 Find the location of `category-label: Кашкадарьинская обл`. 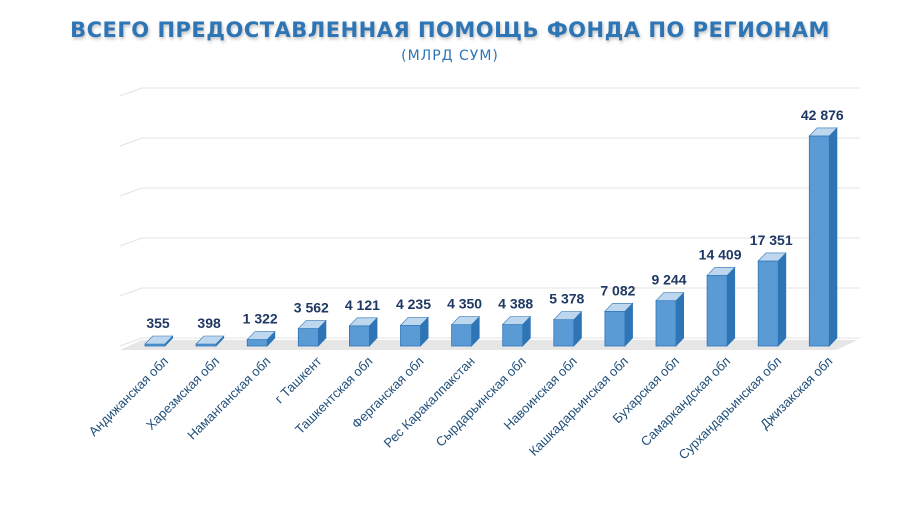

category-label: Кашкадарьинская обл is located at coordinates (578, 406).